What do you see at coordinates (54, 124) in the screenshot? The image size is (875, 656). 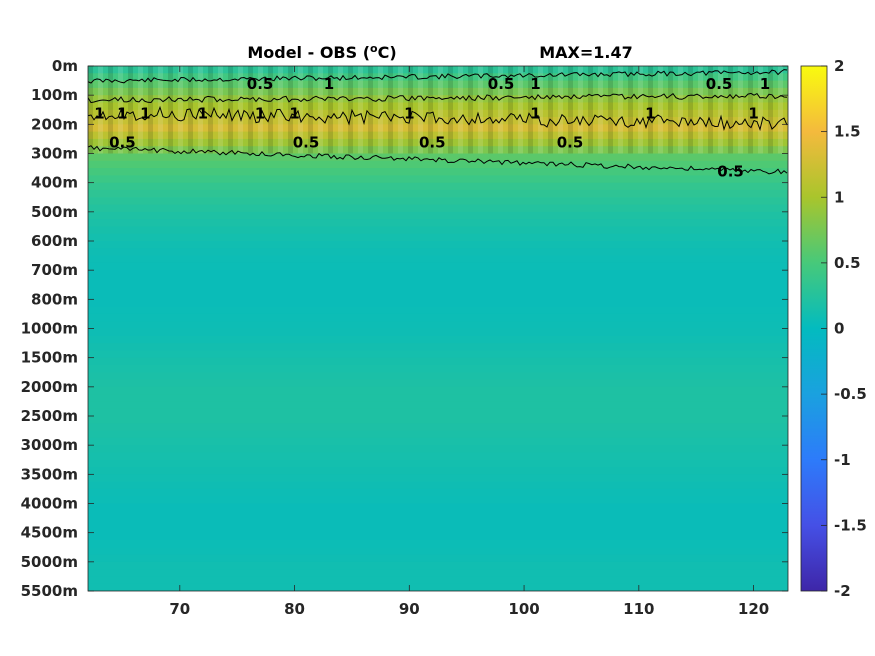 I see `y-tick-label: 200m` at bounding box center [54, 124].